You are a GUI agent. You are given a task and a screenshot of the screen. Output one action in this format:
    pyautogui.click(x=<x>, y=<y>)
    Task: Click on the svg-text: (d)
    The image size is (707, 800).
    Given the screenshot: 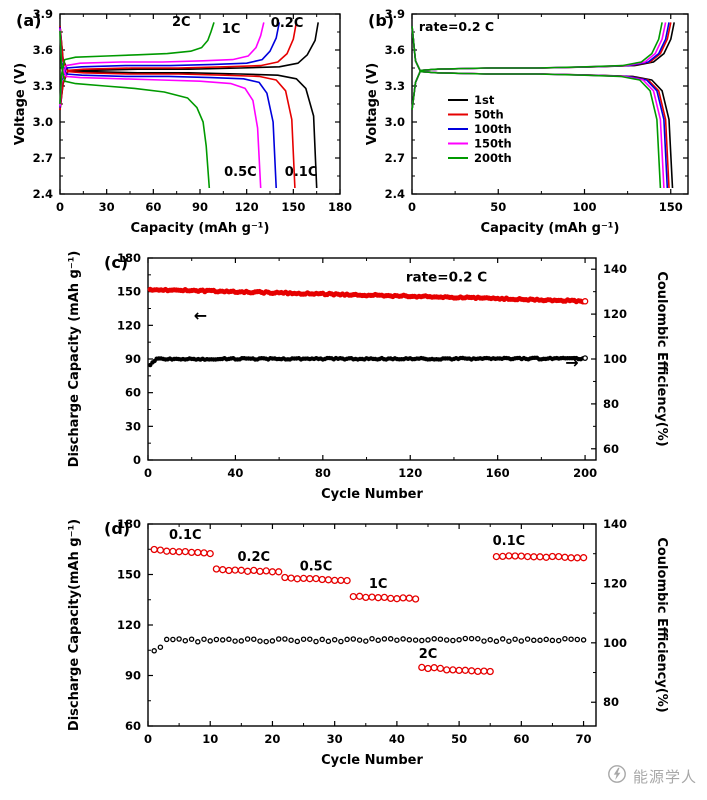 What is the action you would take?
    pyautogui.click(x=117, y=528)
    